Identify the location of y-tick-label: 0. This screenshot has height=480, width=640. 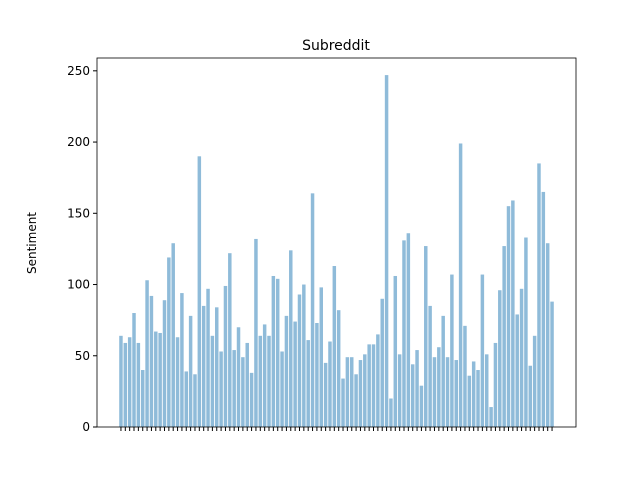
(86, 427).